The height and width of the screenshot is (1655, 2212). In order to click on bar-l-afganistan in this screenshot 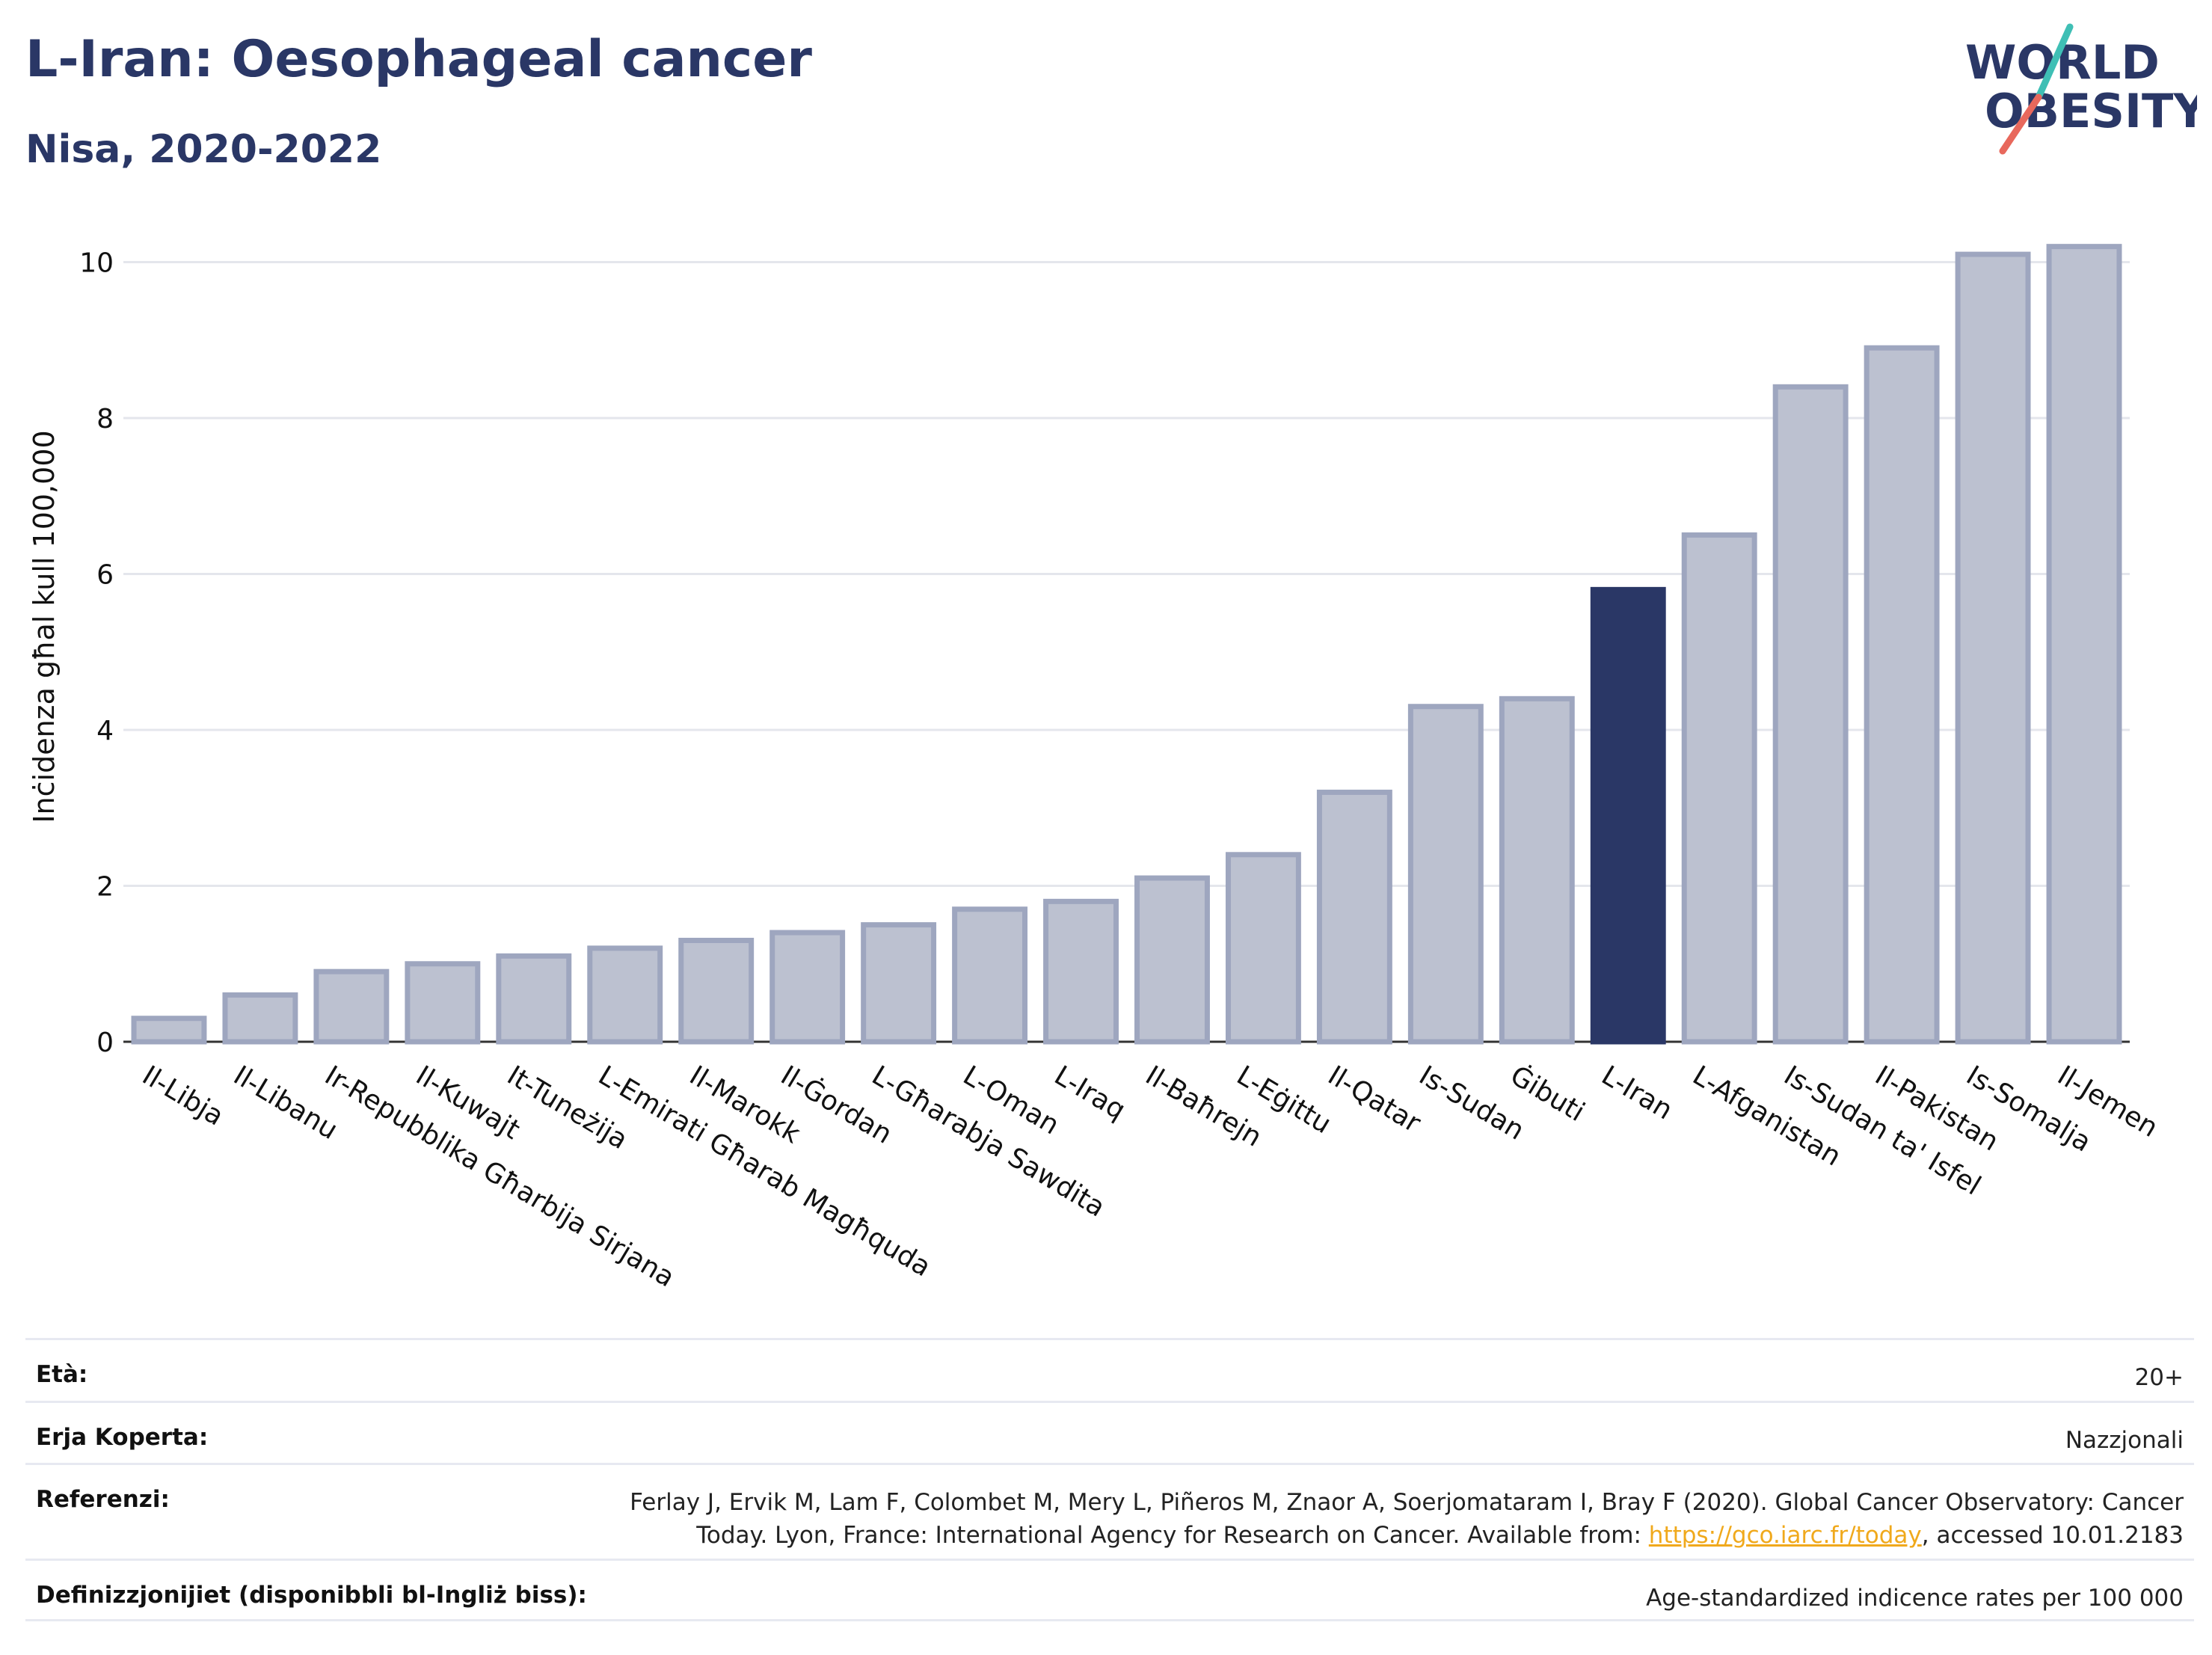, I will do `click(1719, 788)`.